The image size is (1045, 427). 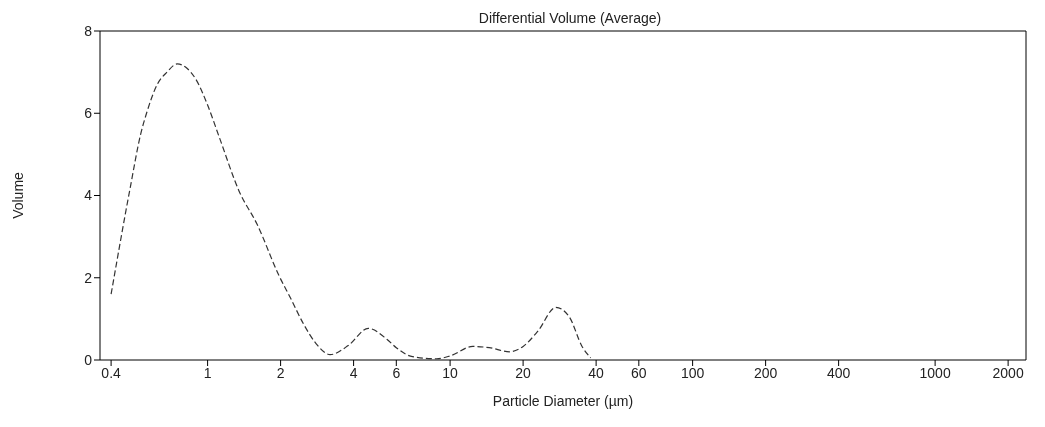 What do you see at coordinates (207, 372) in the screenshot?
I see `x-tick-label: 1` at bounding box center [207, 372].